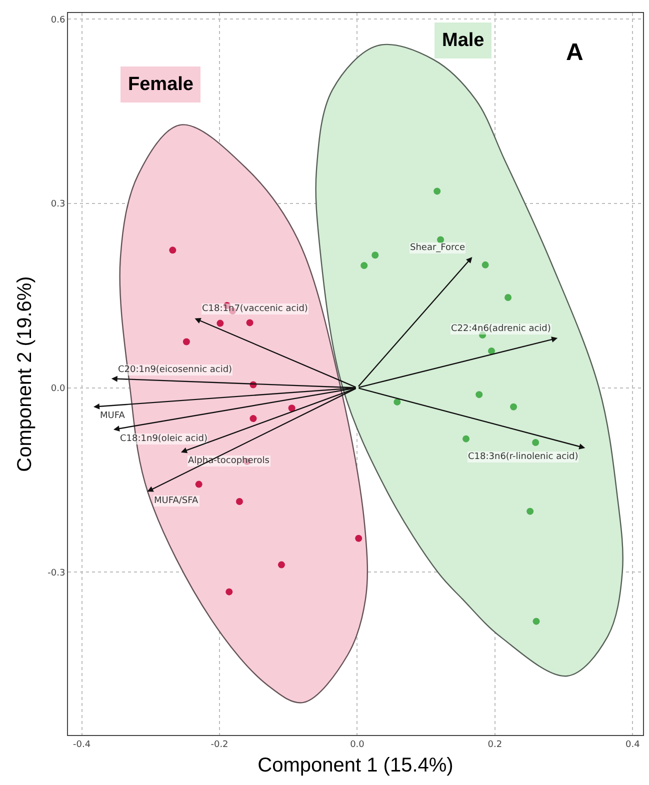  What do you see at coordinates (463, 40) in the screenshot?
I see `series-label: Male` at bounding box center [463, 40].